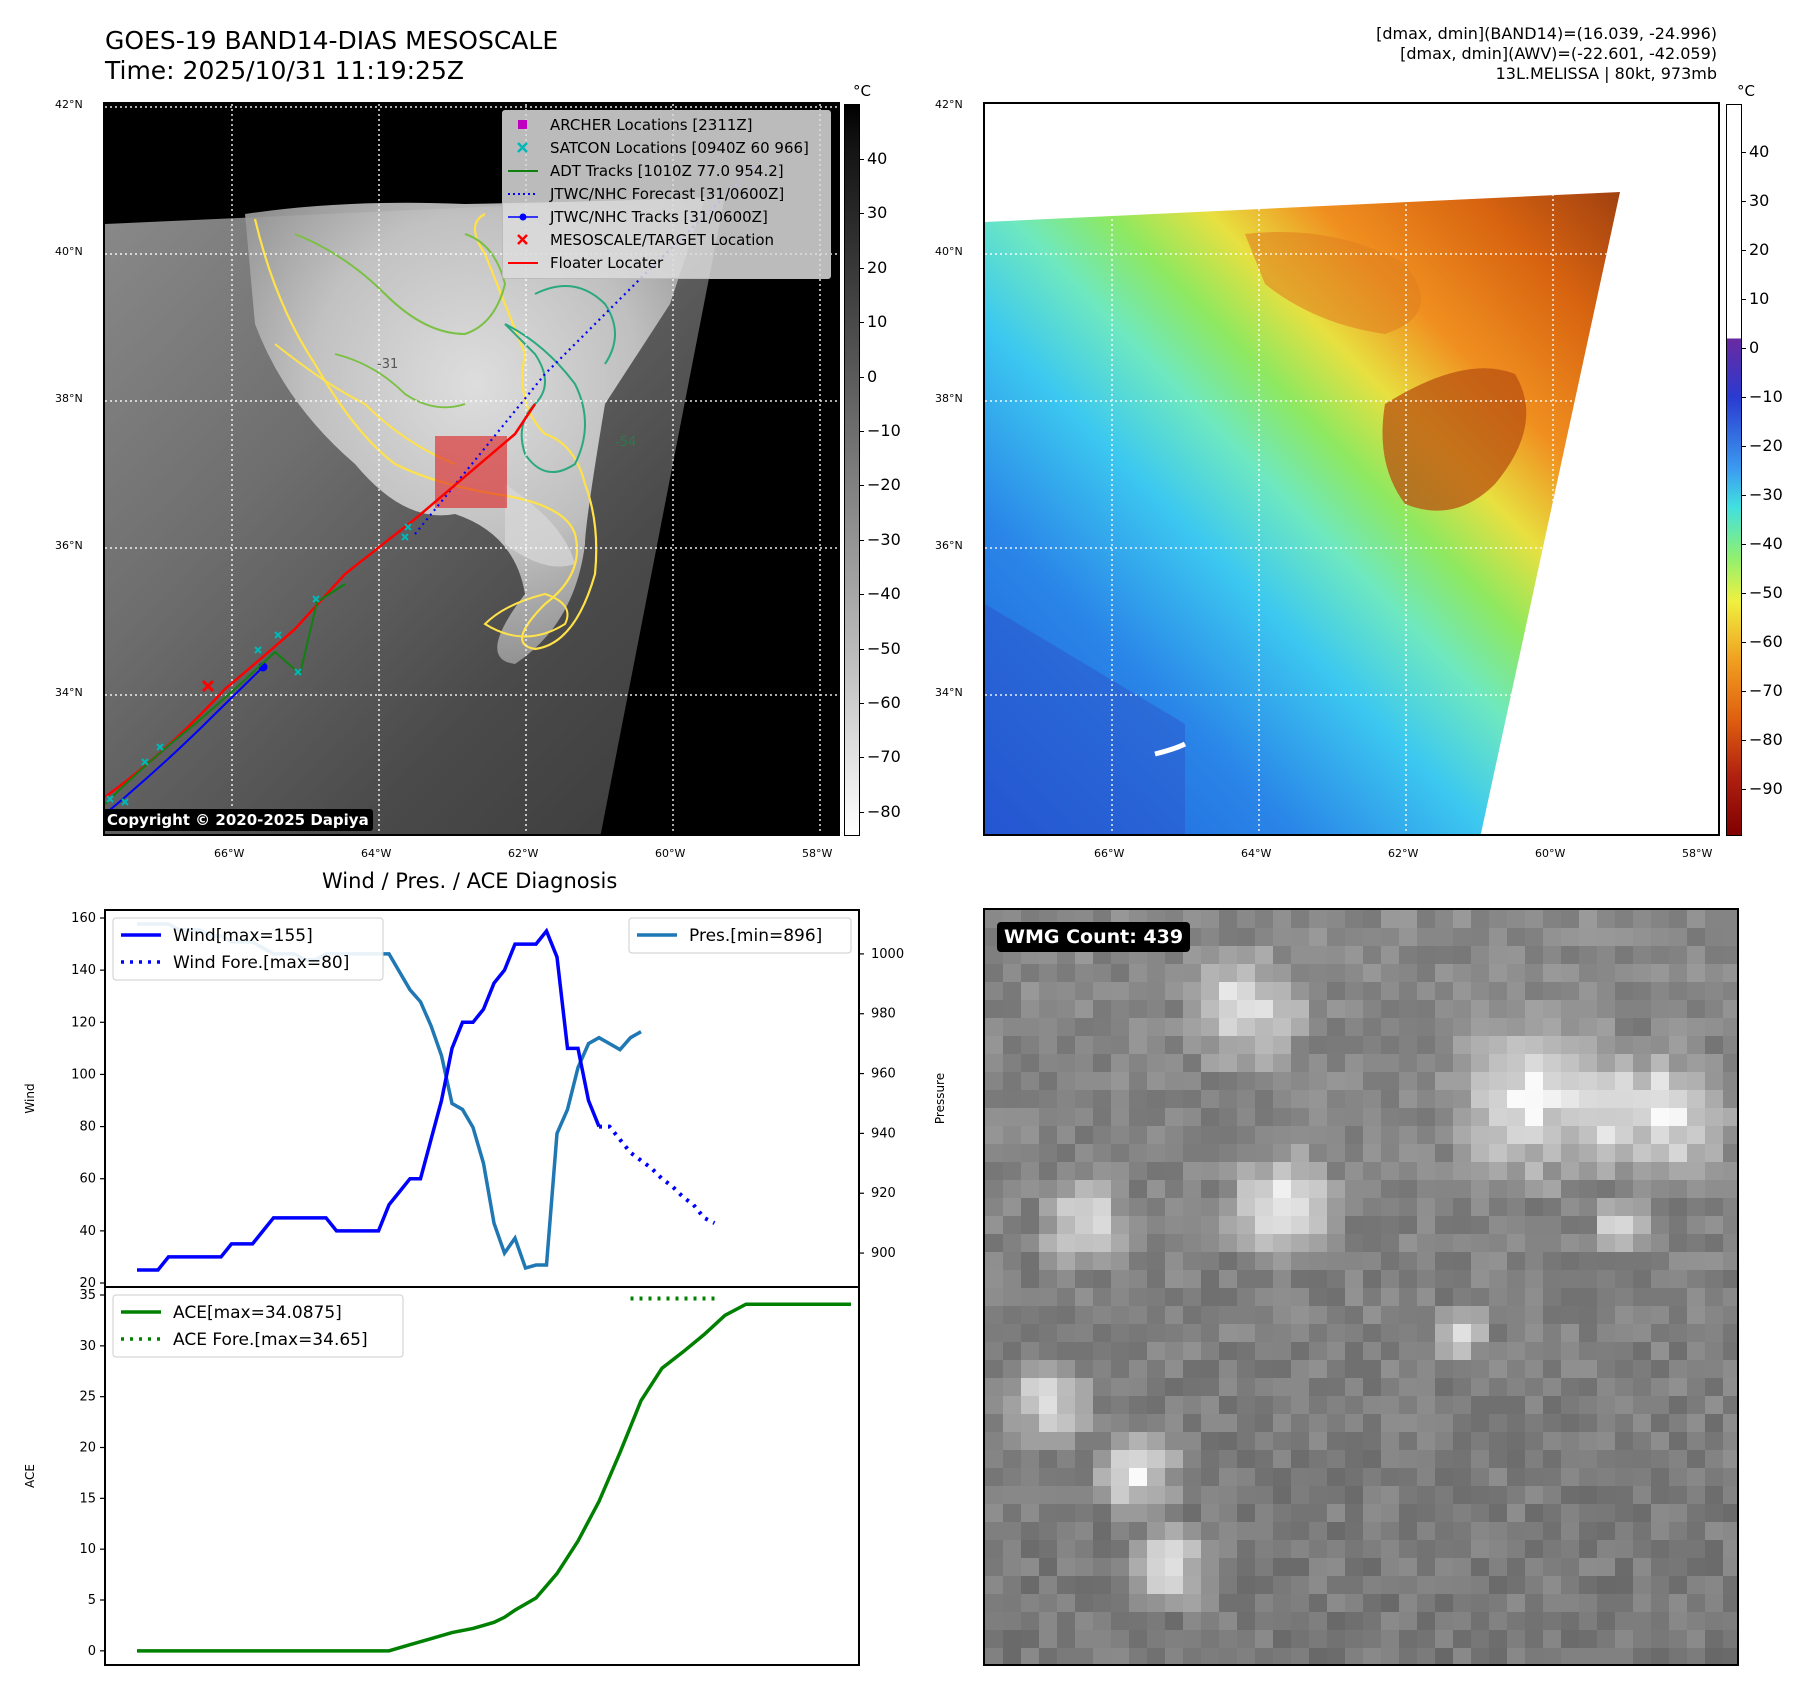 This screenshot has height=1692, width=1797. I want to click on ir-colorbar, so click(852, 470).